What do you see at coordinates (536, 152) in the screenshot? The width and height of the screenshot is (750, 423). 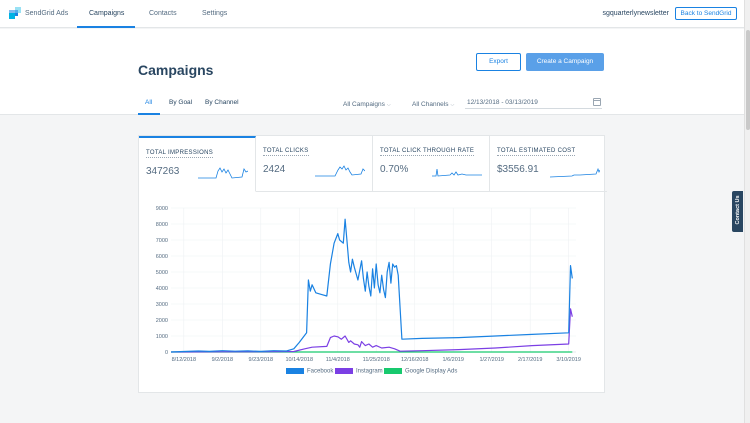 I see `stat-label: TOTAL ESTIMATED COST` at bounding box center [536, 152].